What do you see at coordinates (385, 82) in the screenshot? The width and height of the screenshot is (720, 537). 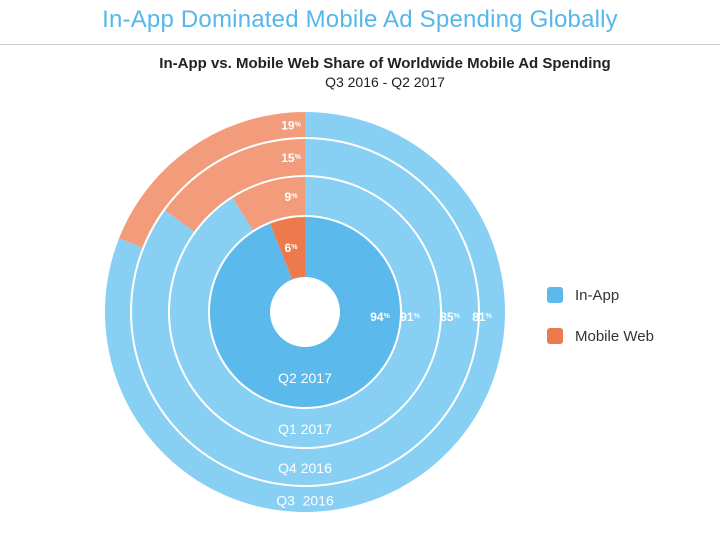 I see `chart-subtitle: Q3 2016 - Q2 2017` at bounding box center [385, 82].